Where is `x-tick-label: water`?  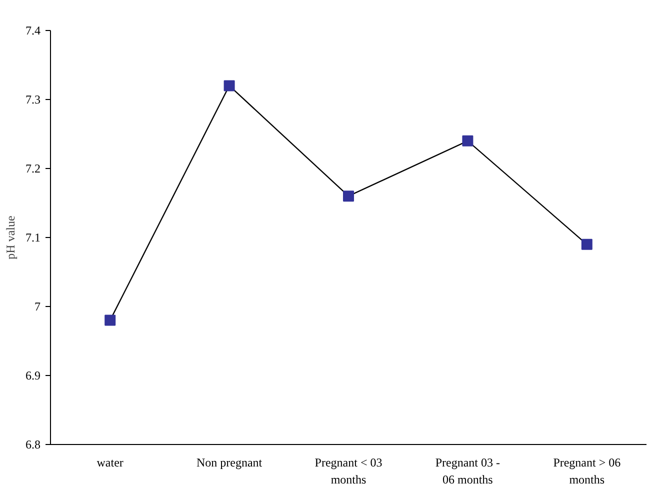 x-tick-label: water is located at coordinates (110, 463).